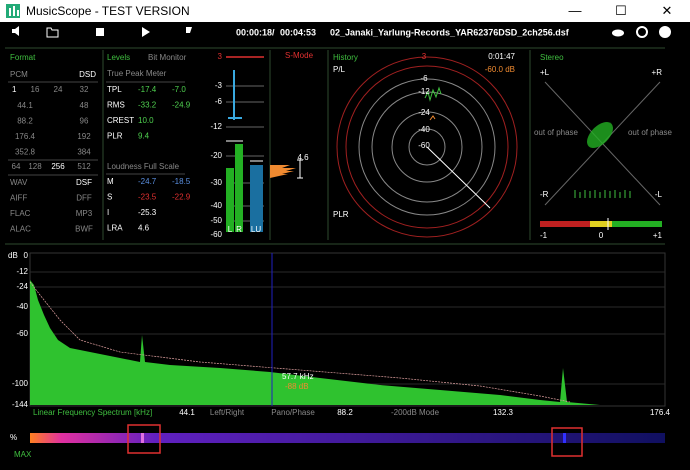  Describe the element at coordinates (621, 10) in the screenshot. I see `maximize-button: ☐` at that location.